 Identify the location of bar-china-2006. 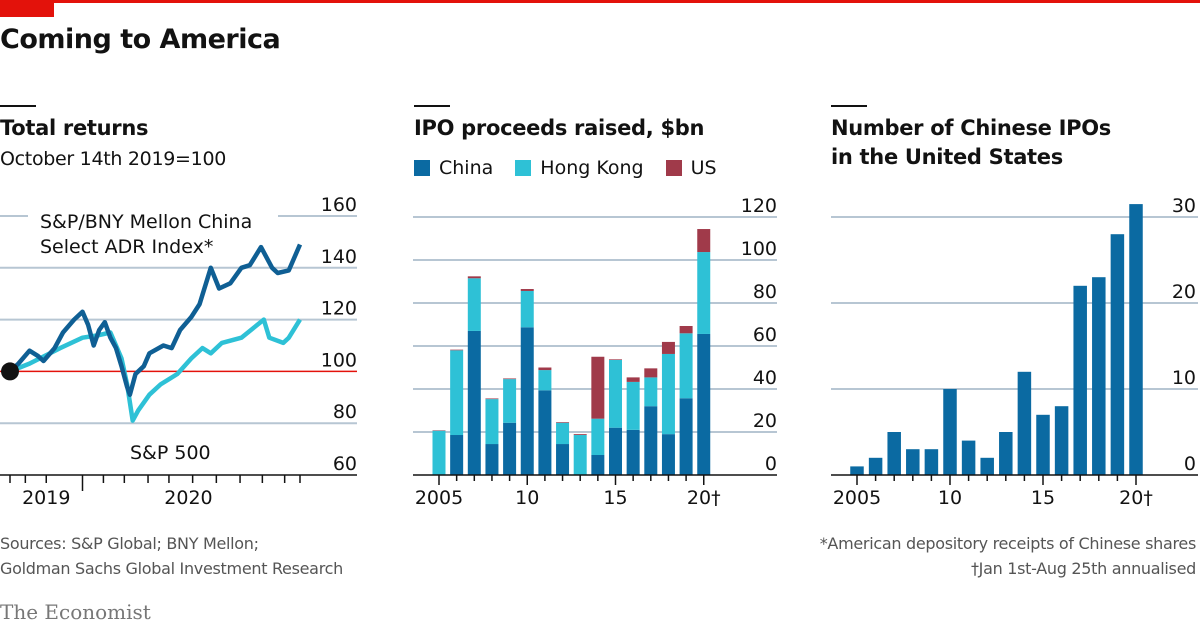
(457, 455).